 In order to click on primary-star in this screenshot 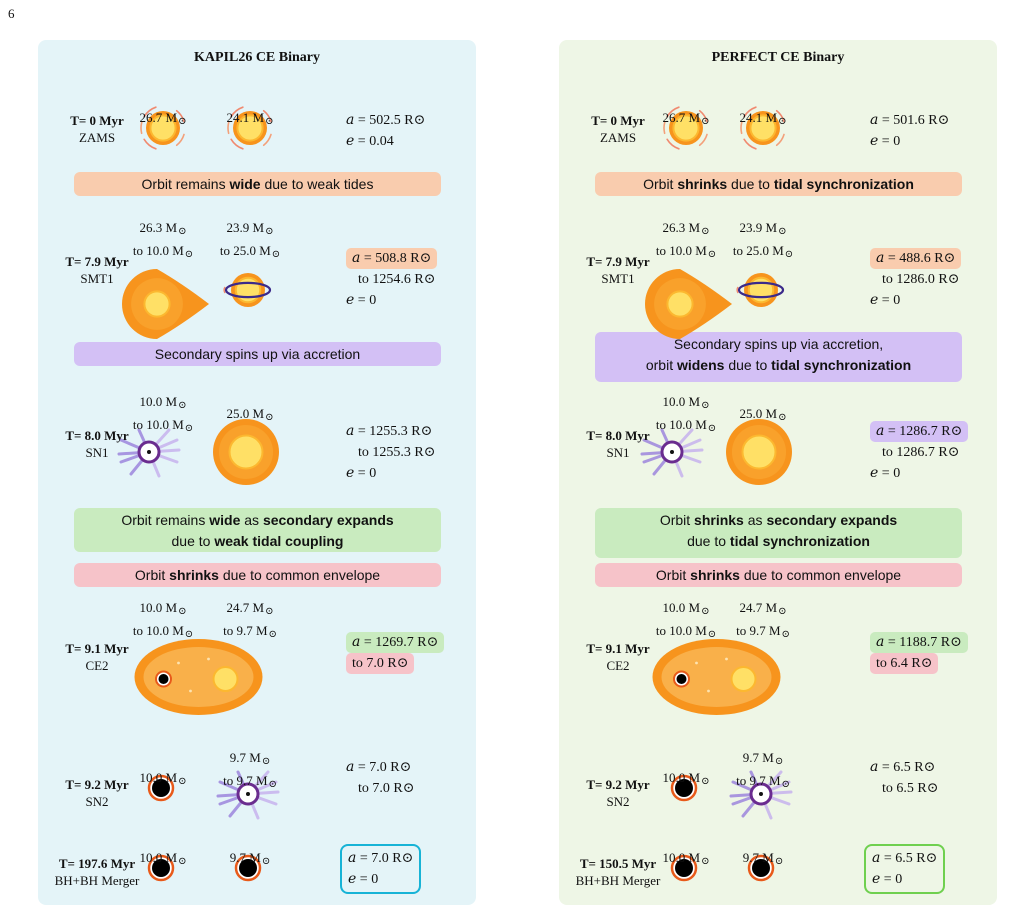, I will do `click(162, 128)`.